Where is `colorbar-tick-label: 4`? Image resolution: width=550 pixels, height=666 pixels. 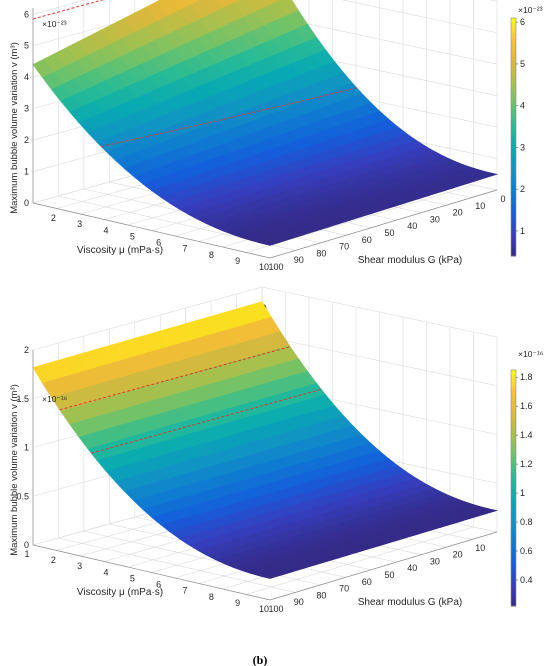
colorbar-tick-label: 4 is located at coordinates (522, 106).